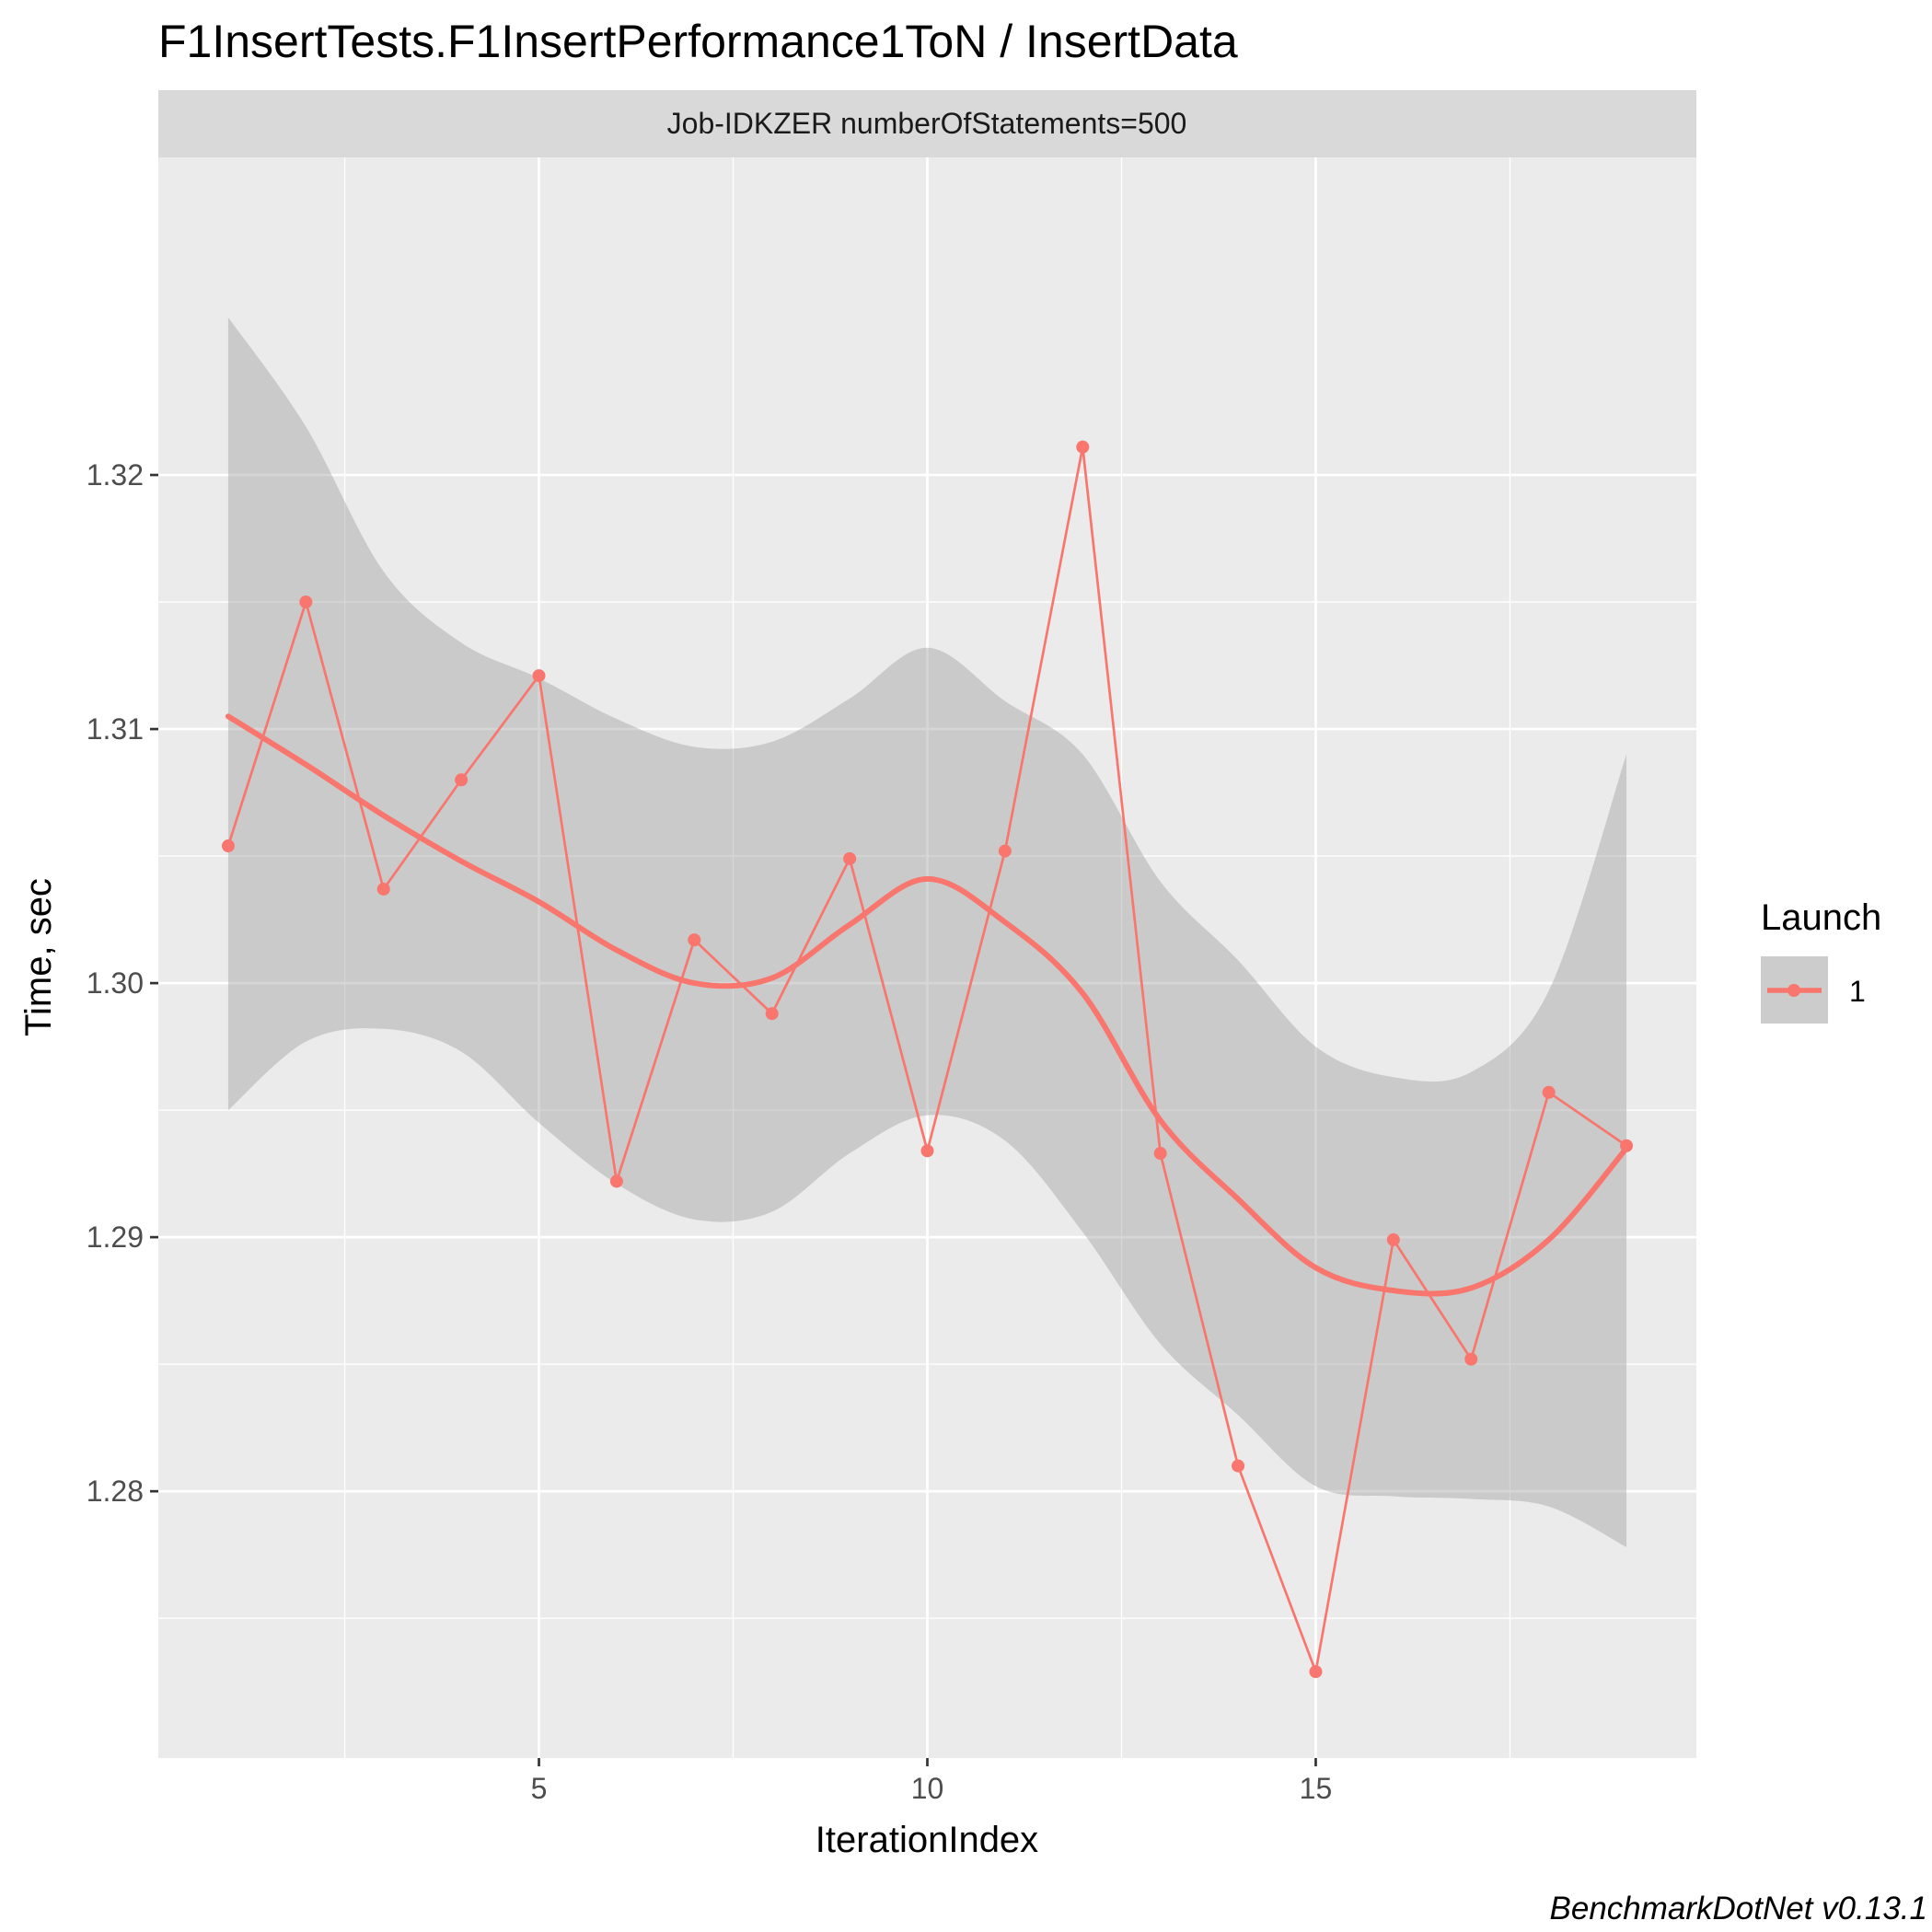  What do you see at coordinates (1821, 918) in the screenshot?
I see `legend-title: Launch` at bounding box center [1821, 918].